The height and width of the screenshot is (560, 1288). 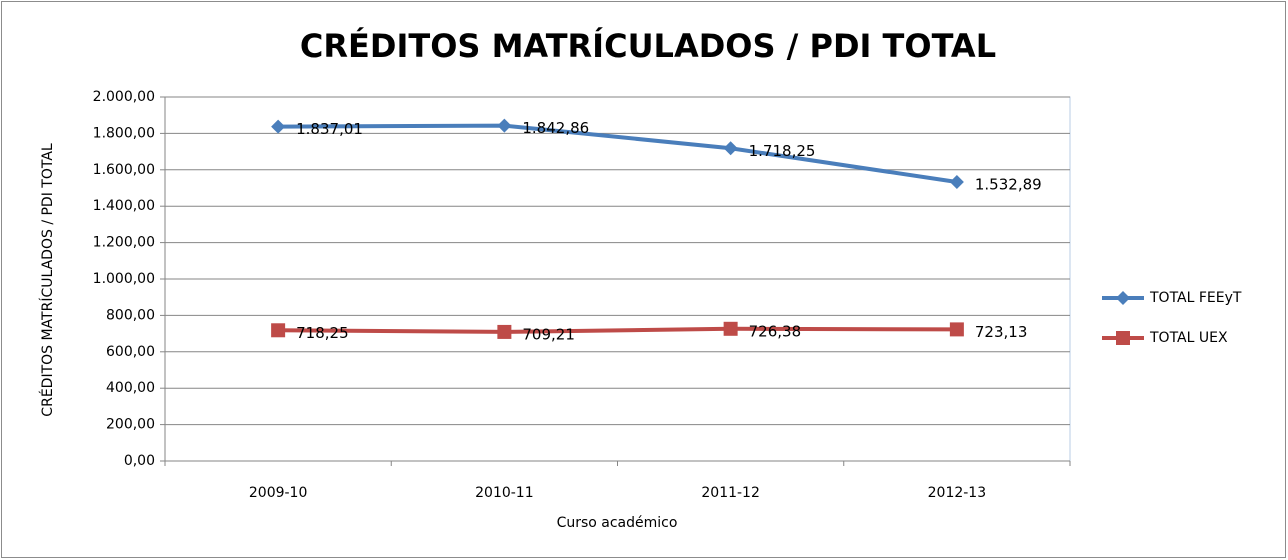 I want to click on y-tick-label: 600,00, so click(x=130, y=352).